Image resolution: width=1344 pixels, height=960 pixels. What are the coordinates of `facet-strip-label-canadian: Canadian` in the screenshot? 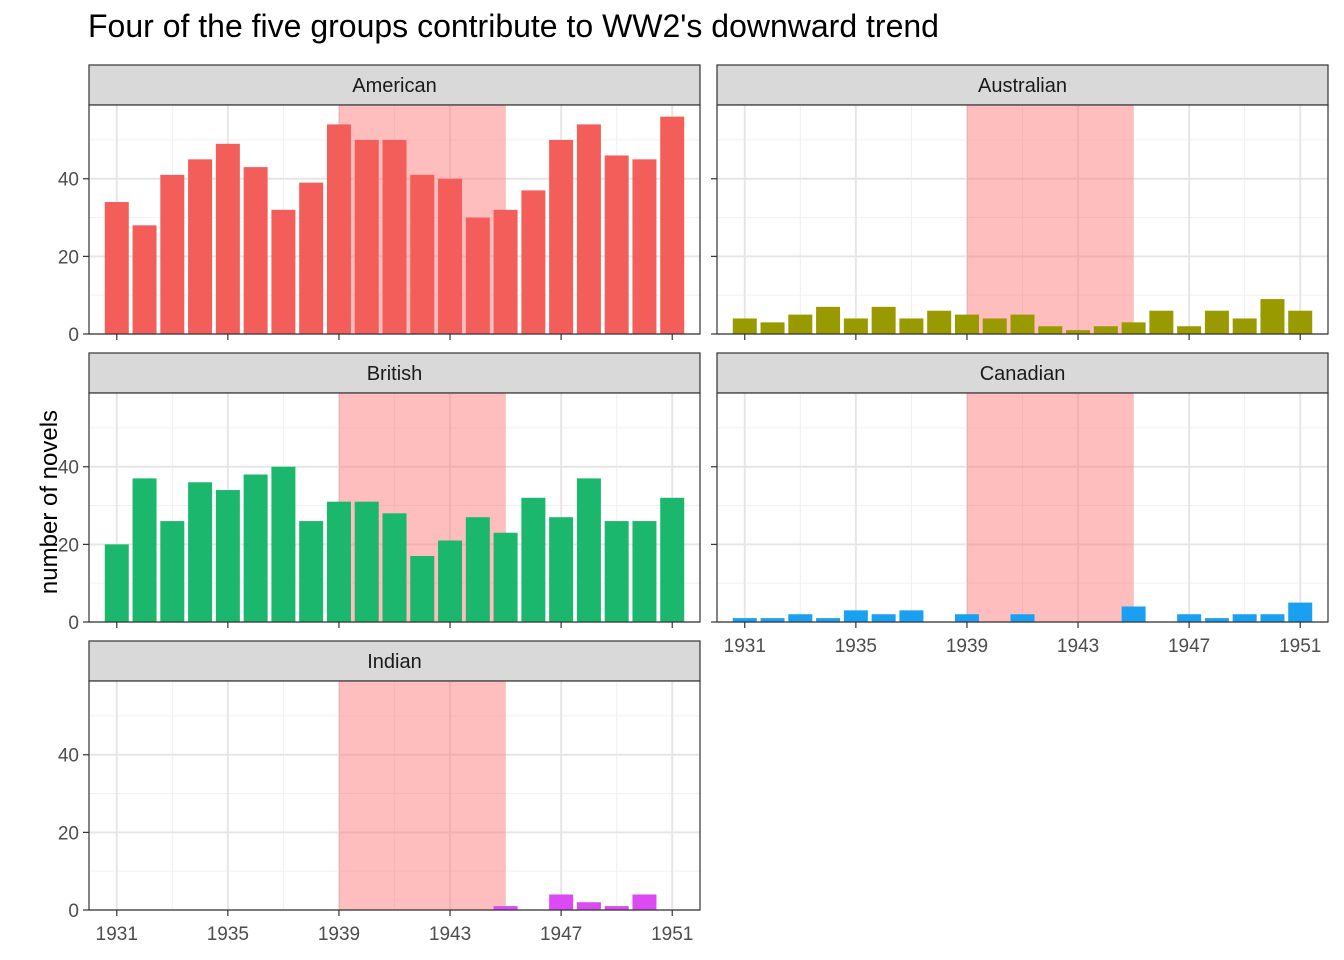 It's located at (1023, 374).